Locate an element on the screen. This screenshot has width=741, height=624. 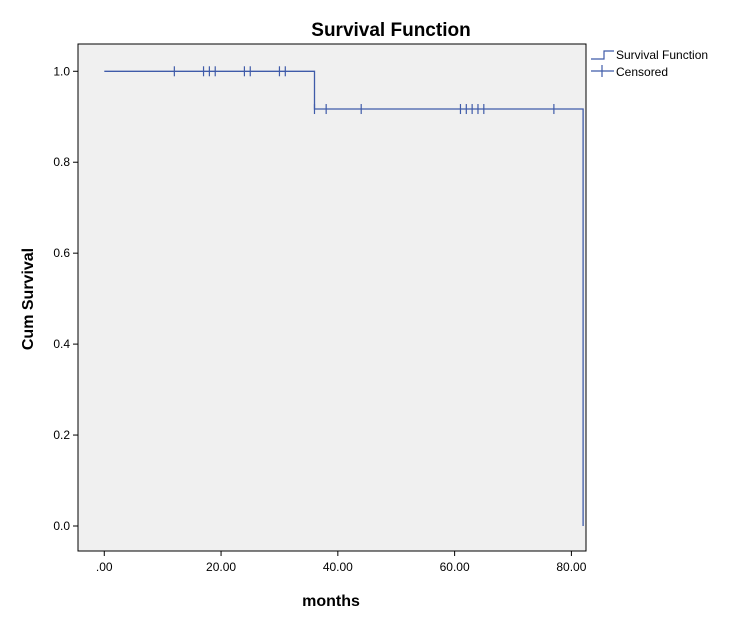
chart-title: Survival Function is located at coordinates (390, 30).